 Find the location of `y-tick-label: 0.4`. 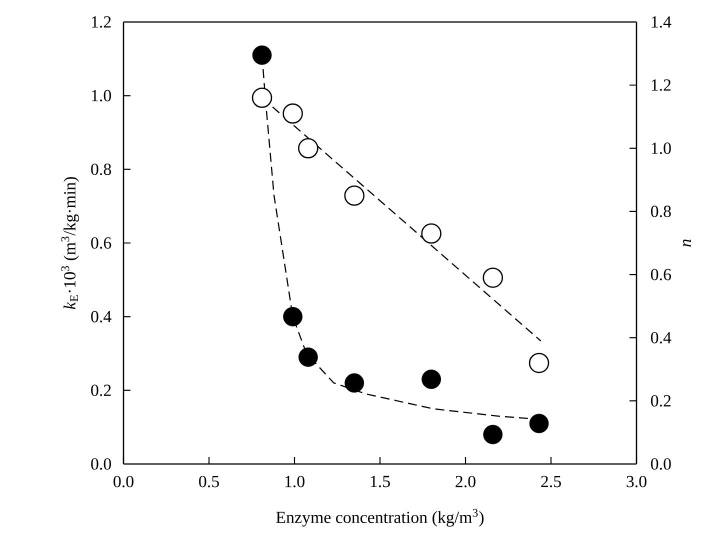

y-tick-label: 0.4 is located at coordinates (101, 316).